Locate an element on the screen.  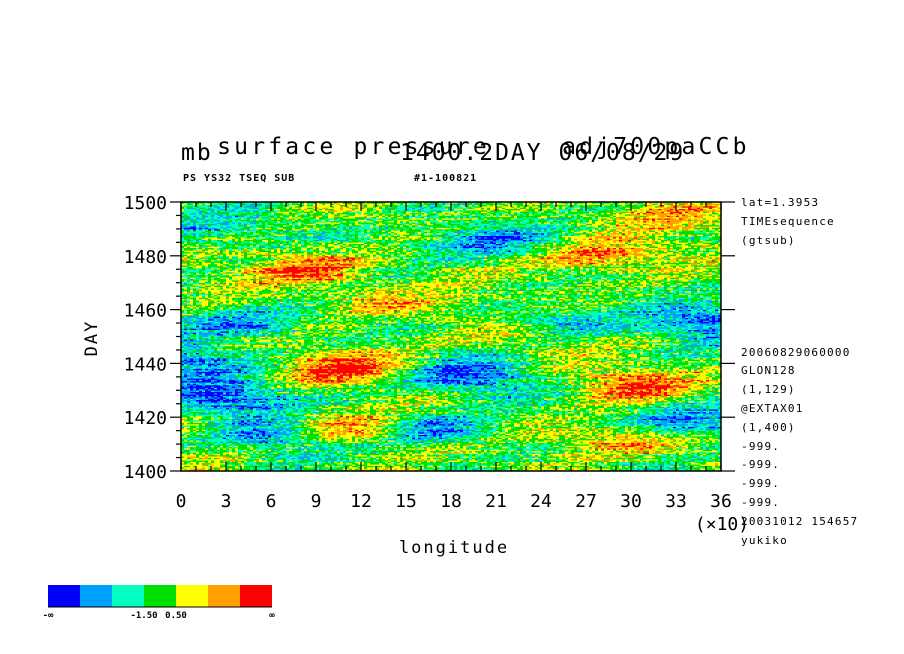
x-tick-label: 36 is located at coordinates (721, 501).